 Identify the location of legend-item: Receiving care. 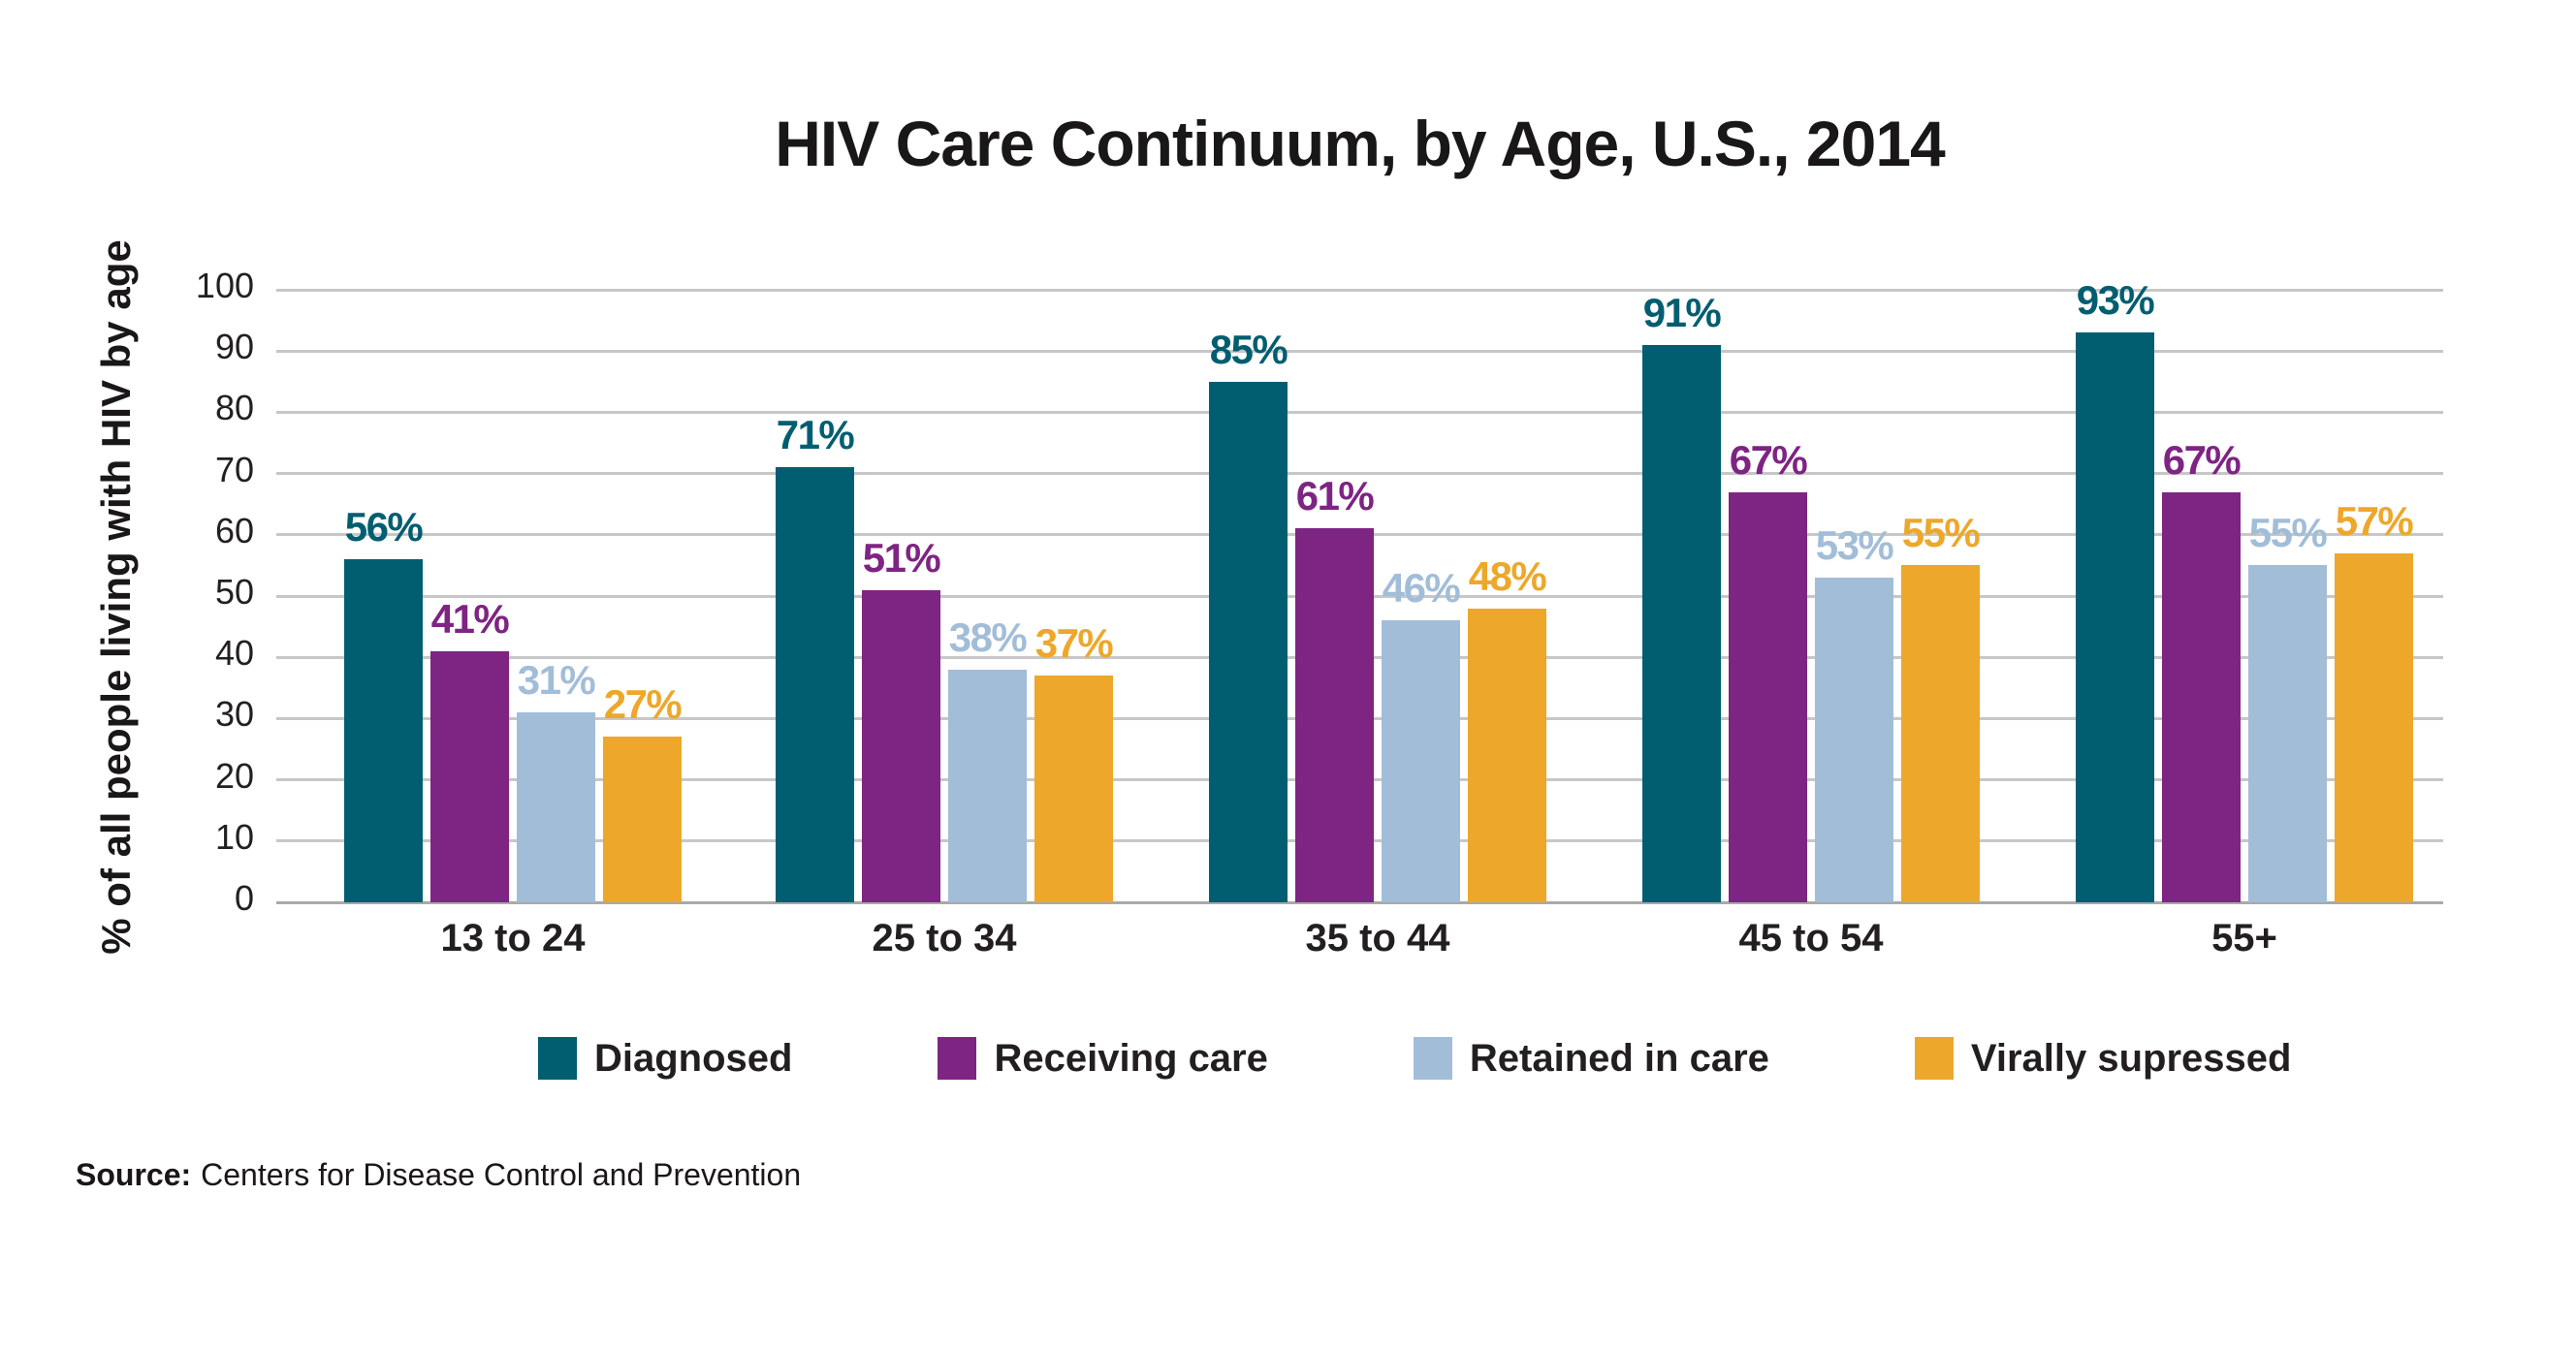
(1103, 1059).